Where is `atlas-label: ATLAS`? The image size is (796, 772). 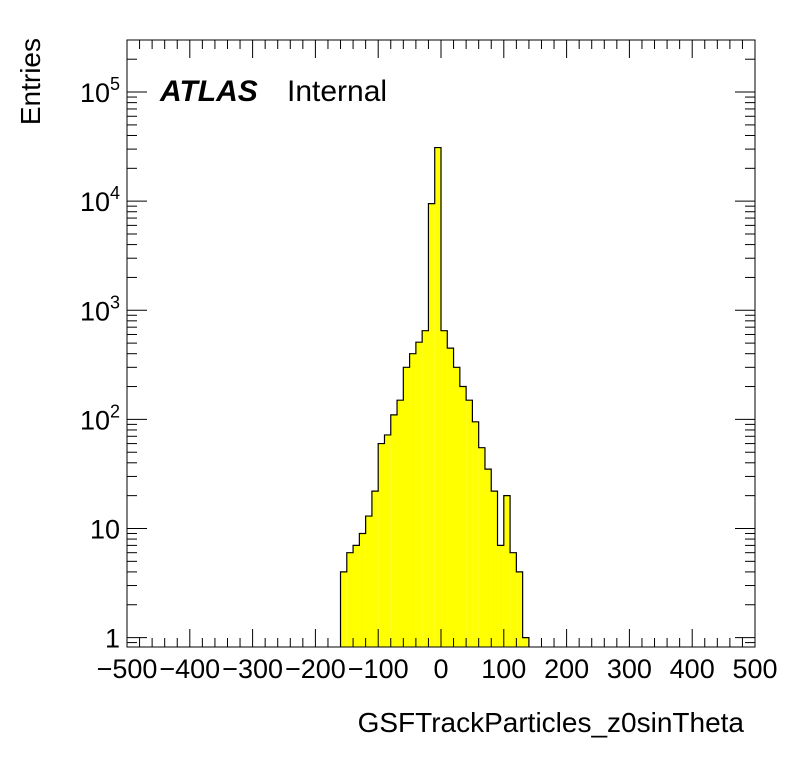
atlas-label: ATLAS is located at coordinates (208, 91).